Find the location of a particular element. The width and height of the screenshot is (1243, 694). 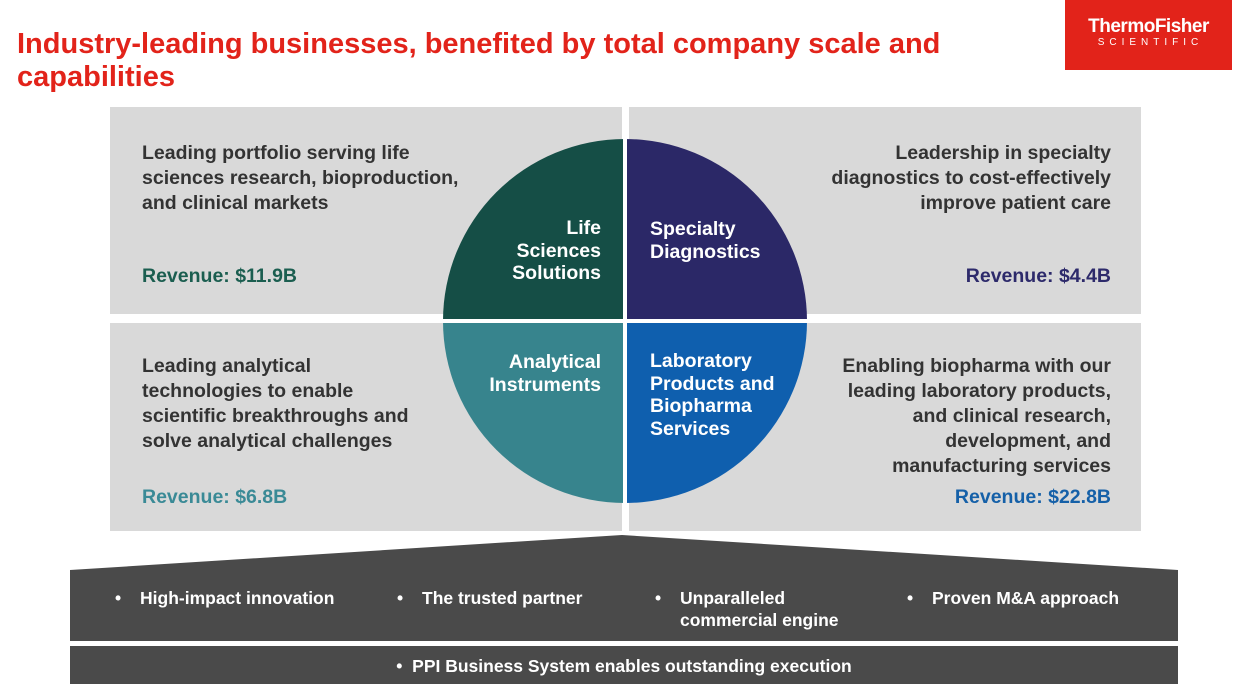

analytical-instruments-segment is located at coordinates (534, 412).